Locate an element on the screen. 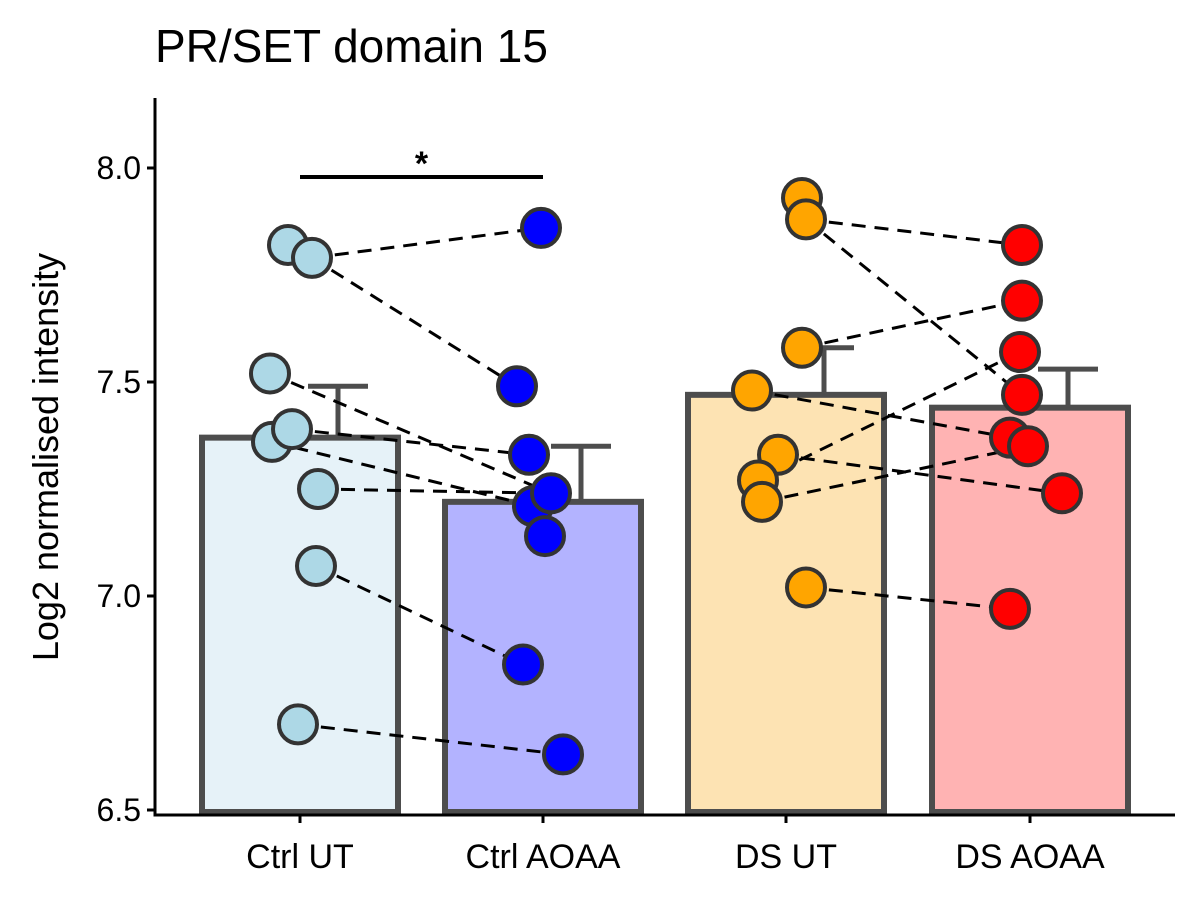  y-tick-label-1: 7.0 is located at coordinates (119, 596).